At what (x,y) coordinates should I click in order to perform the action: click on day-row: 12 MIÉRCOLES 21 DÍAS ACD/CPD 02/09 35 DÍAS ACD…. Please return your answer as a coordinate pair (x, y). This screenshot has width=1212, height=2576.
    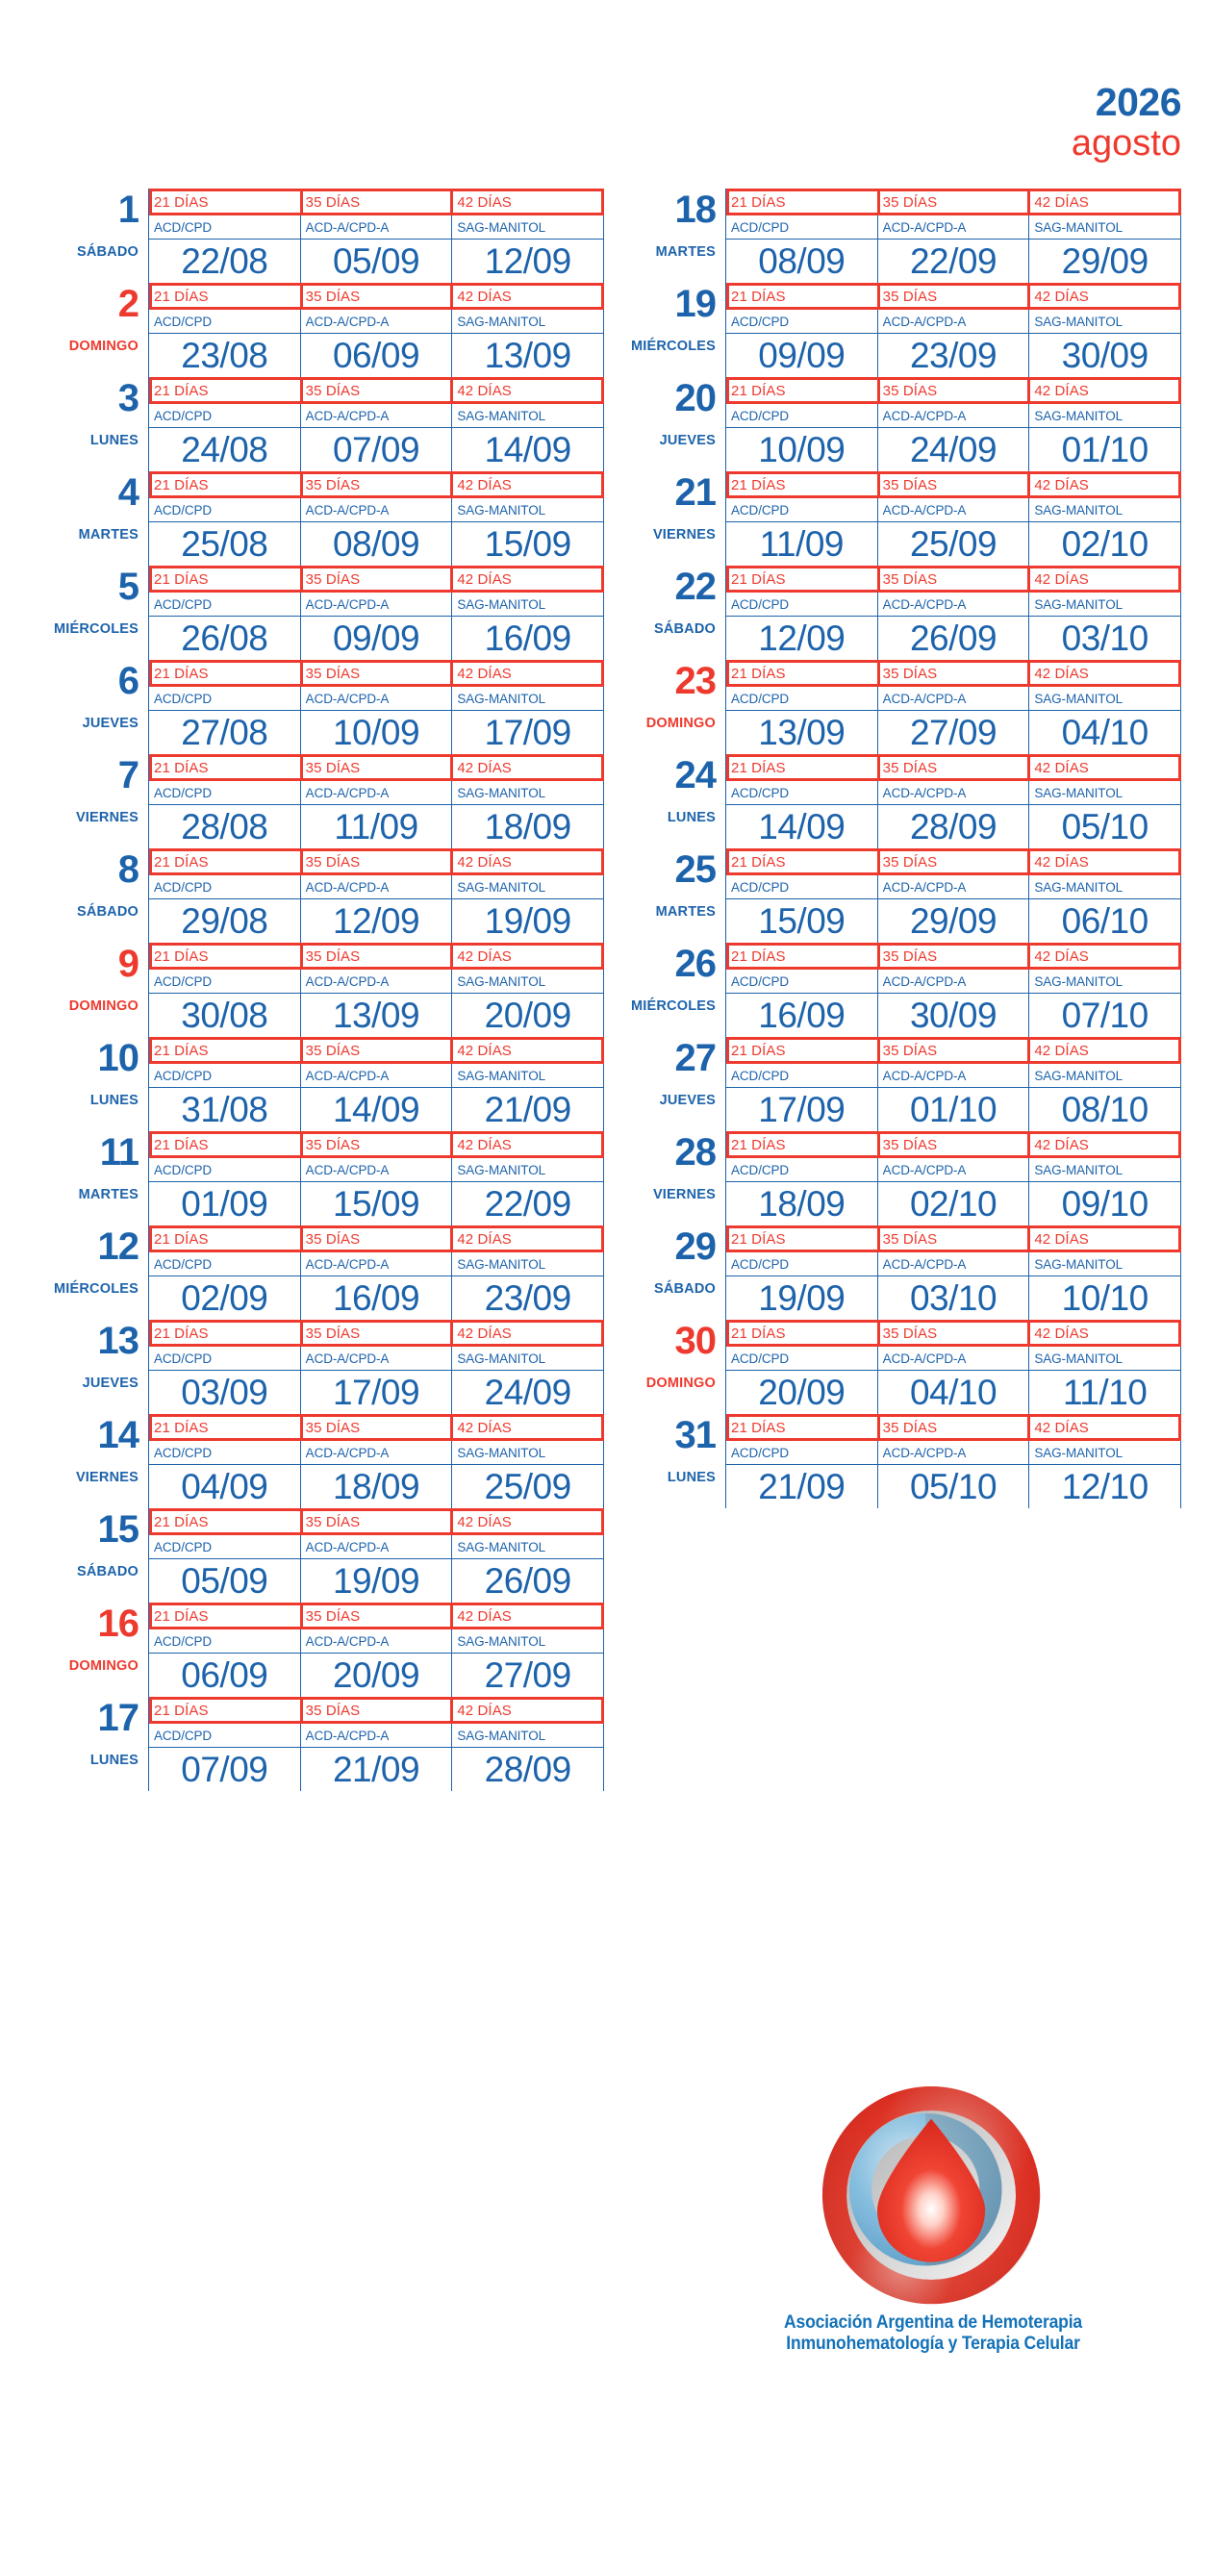
    Looking at the image, I should click on (318, 1272).